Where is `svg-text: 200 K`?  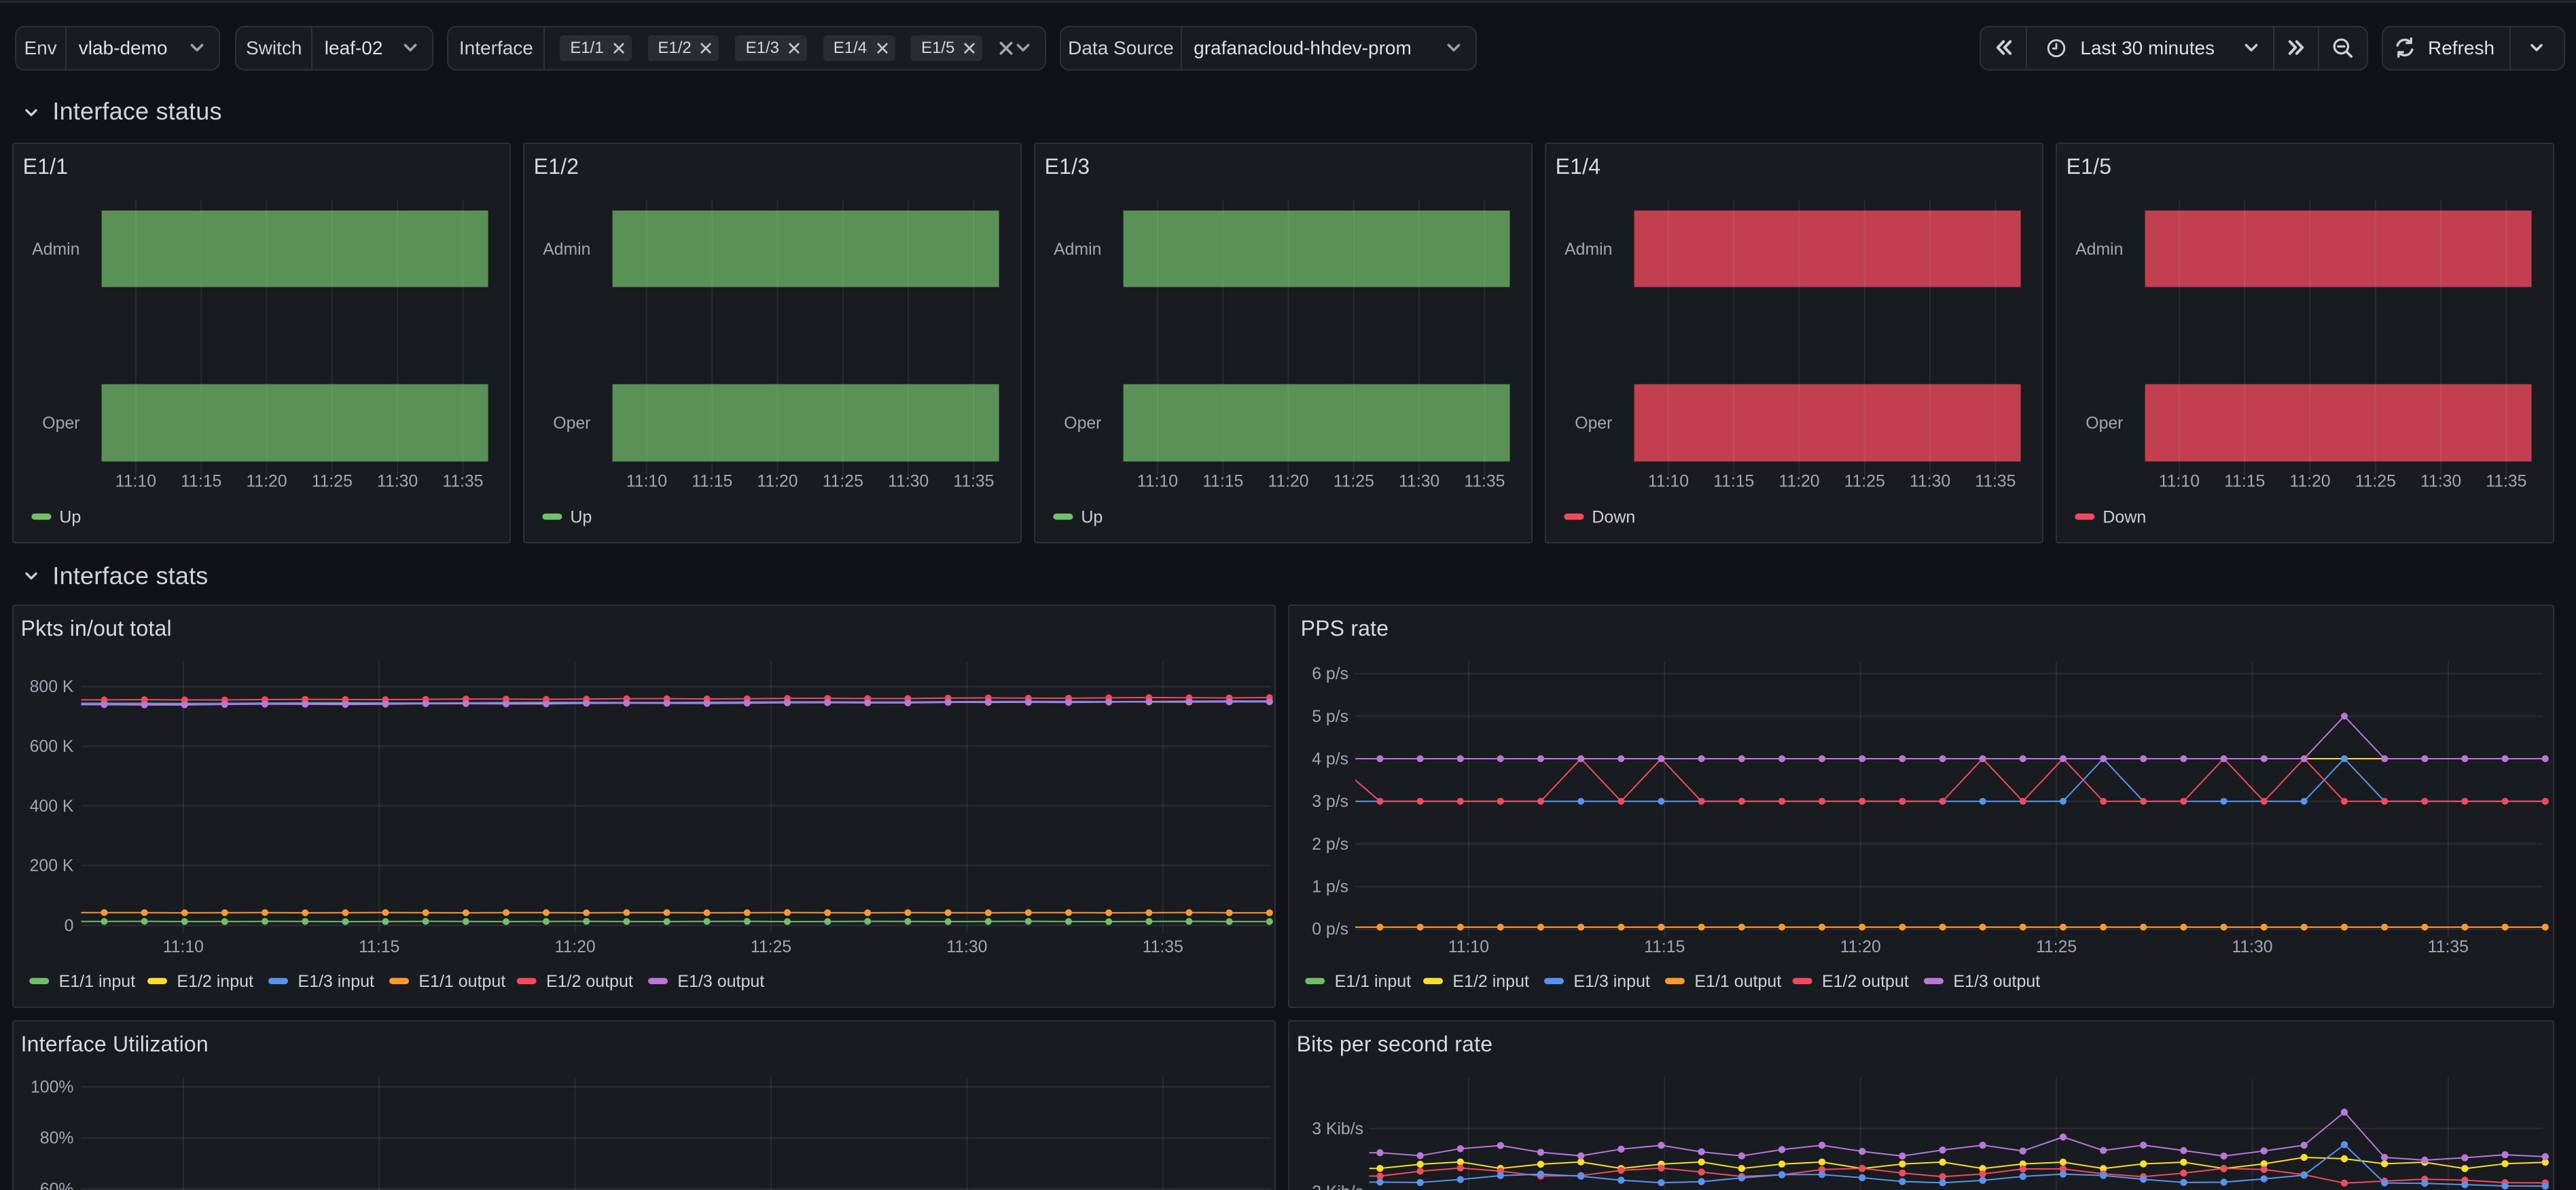 svg-text: 200 K is located at coordinates (52, 866).